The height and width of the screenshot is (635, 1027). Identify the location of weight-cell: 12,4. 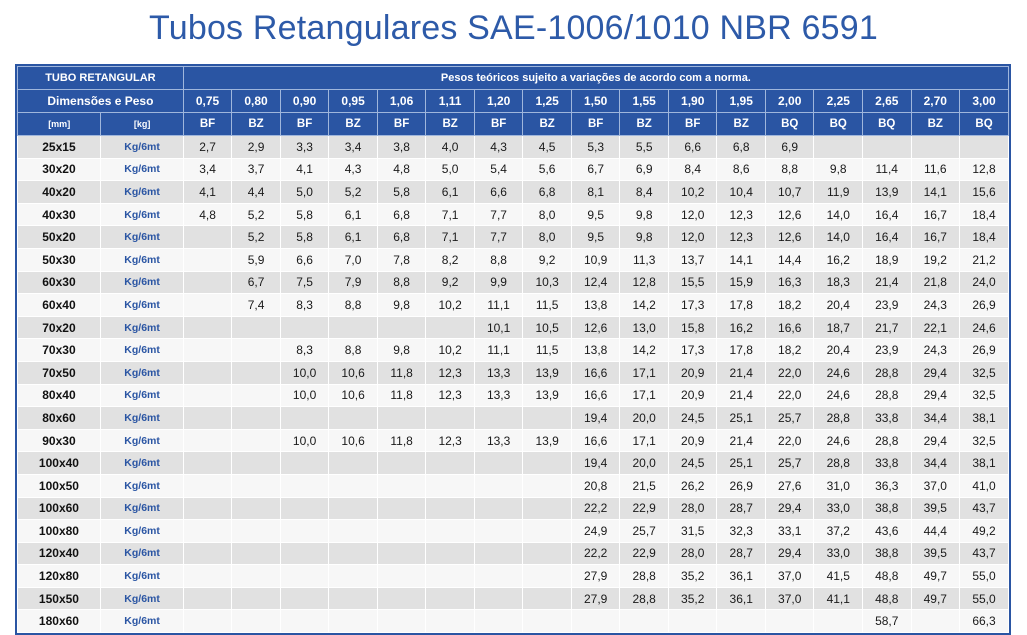
(596, 283).